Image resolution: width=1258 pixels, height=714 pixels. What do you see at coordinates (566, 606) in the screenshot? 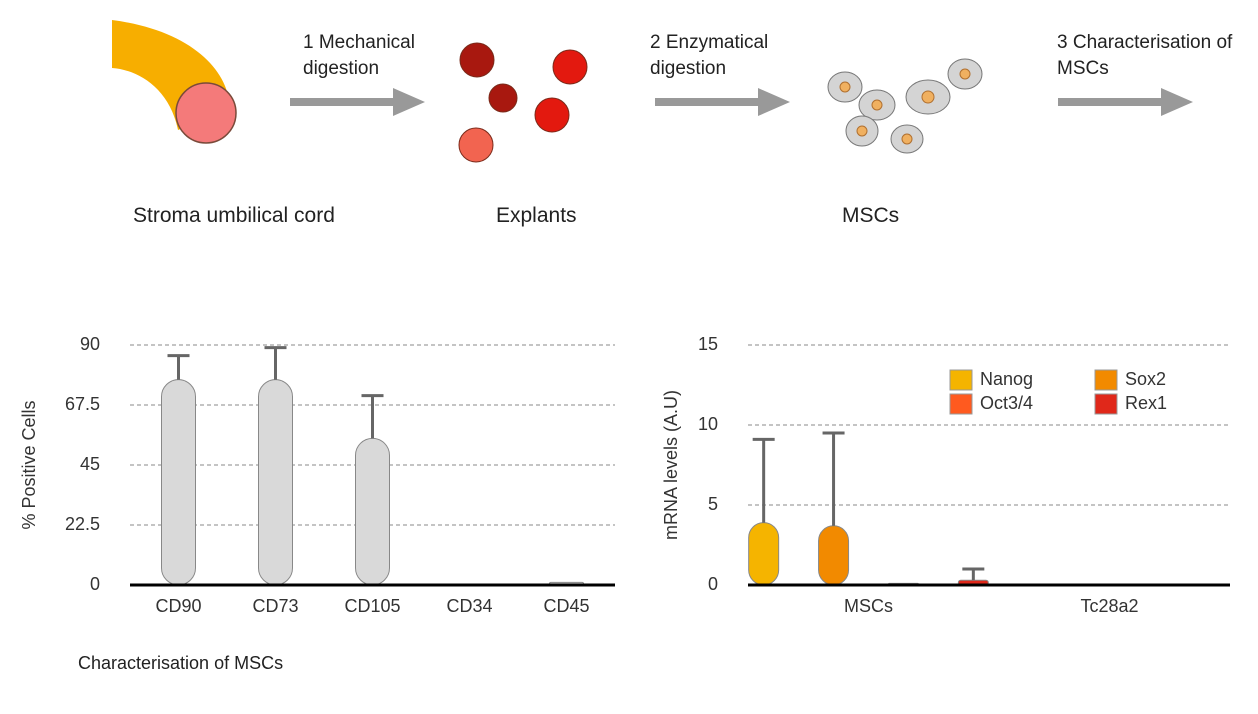
I see `x-tick-label: CD45` at bounding box center [566, 606].